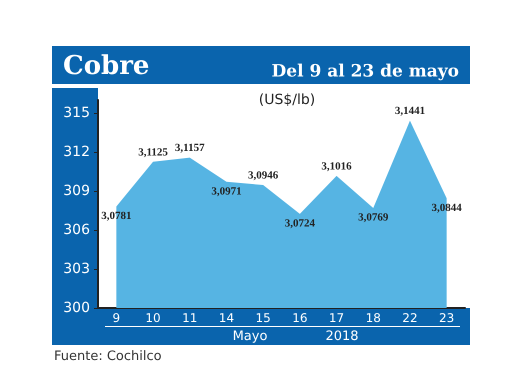  I want to click on x-tick-label: 23, so click(446, 318).